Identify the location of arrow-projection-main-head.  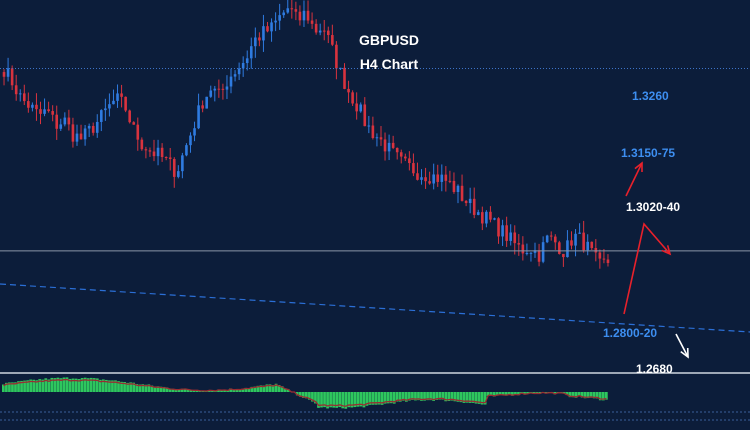
(666, 250).